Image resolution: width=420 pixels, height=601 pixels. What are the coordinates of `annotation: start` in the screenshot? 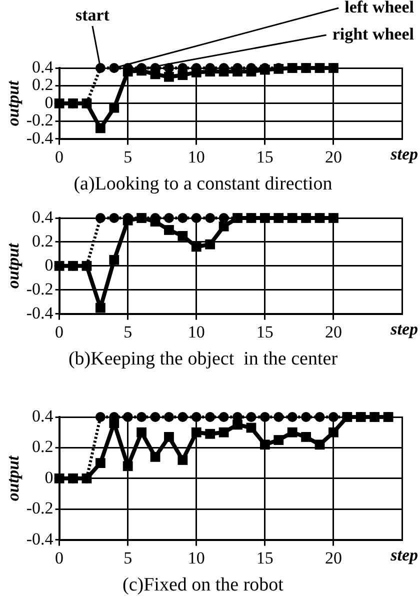 It's located at (92, 14).